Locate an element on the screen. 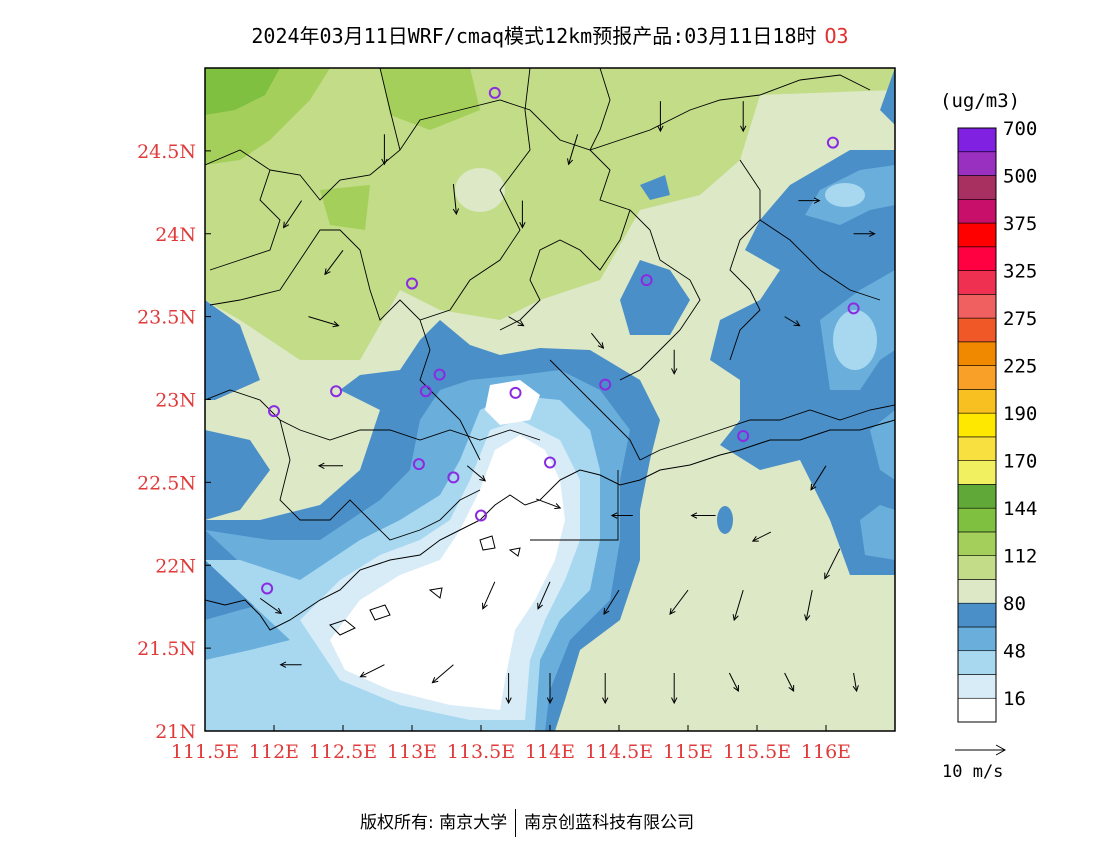 Image resolution: width=1100 pixels, height=850 pixels. legend-label: 112 is located at coordinates (1020, 557).